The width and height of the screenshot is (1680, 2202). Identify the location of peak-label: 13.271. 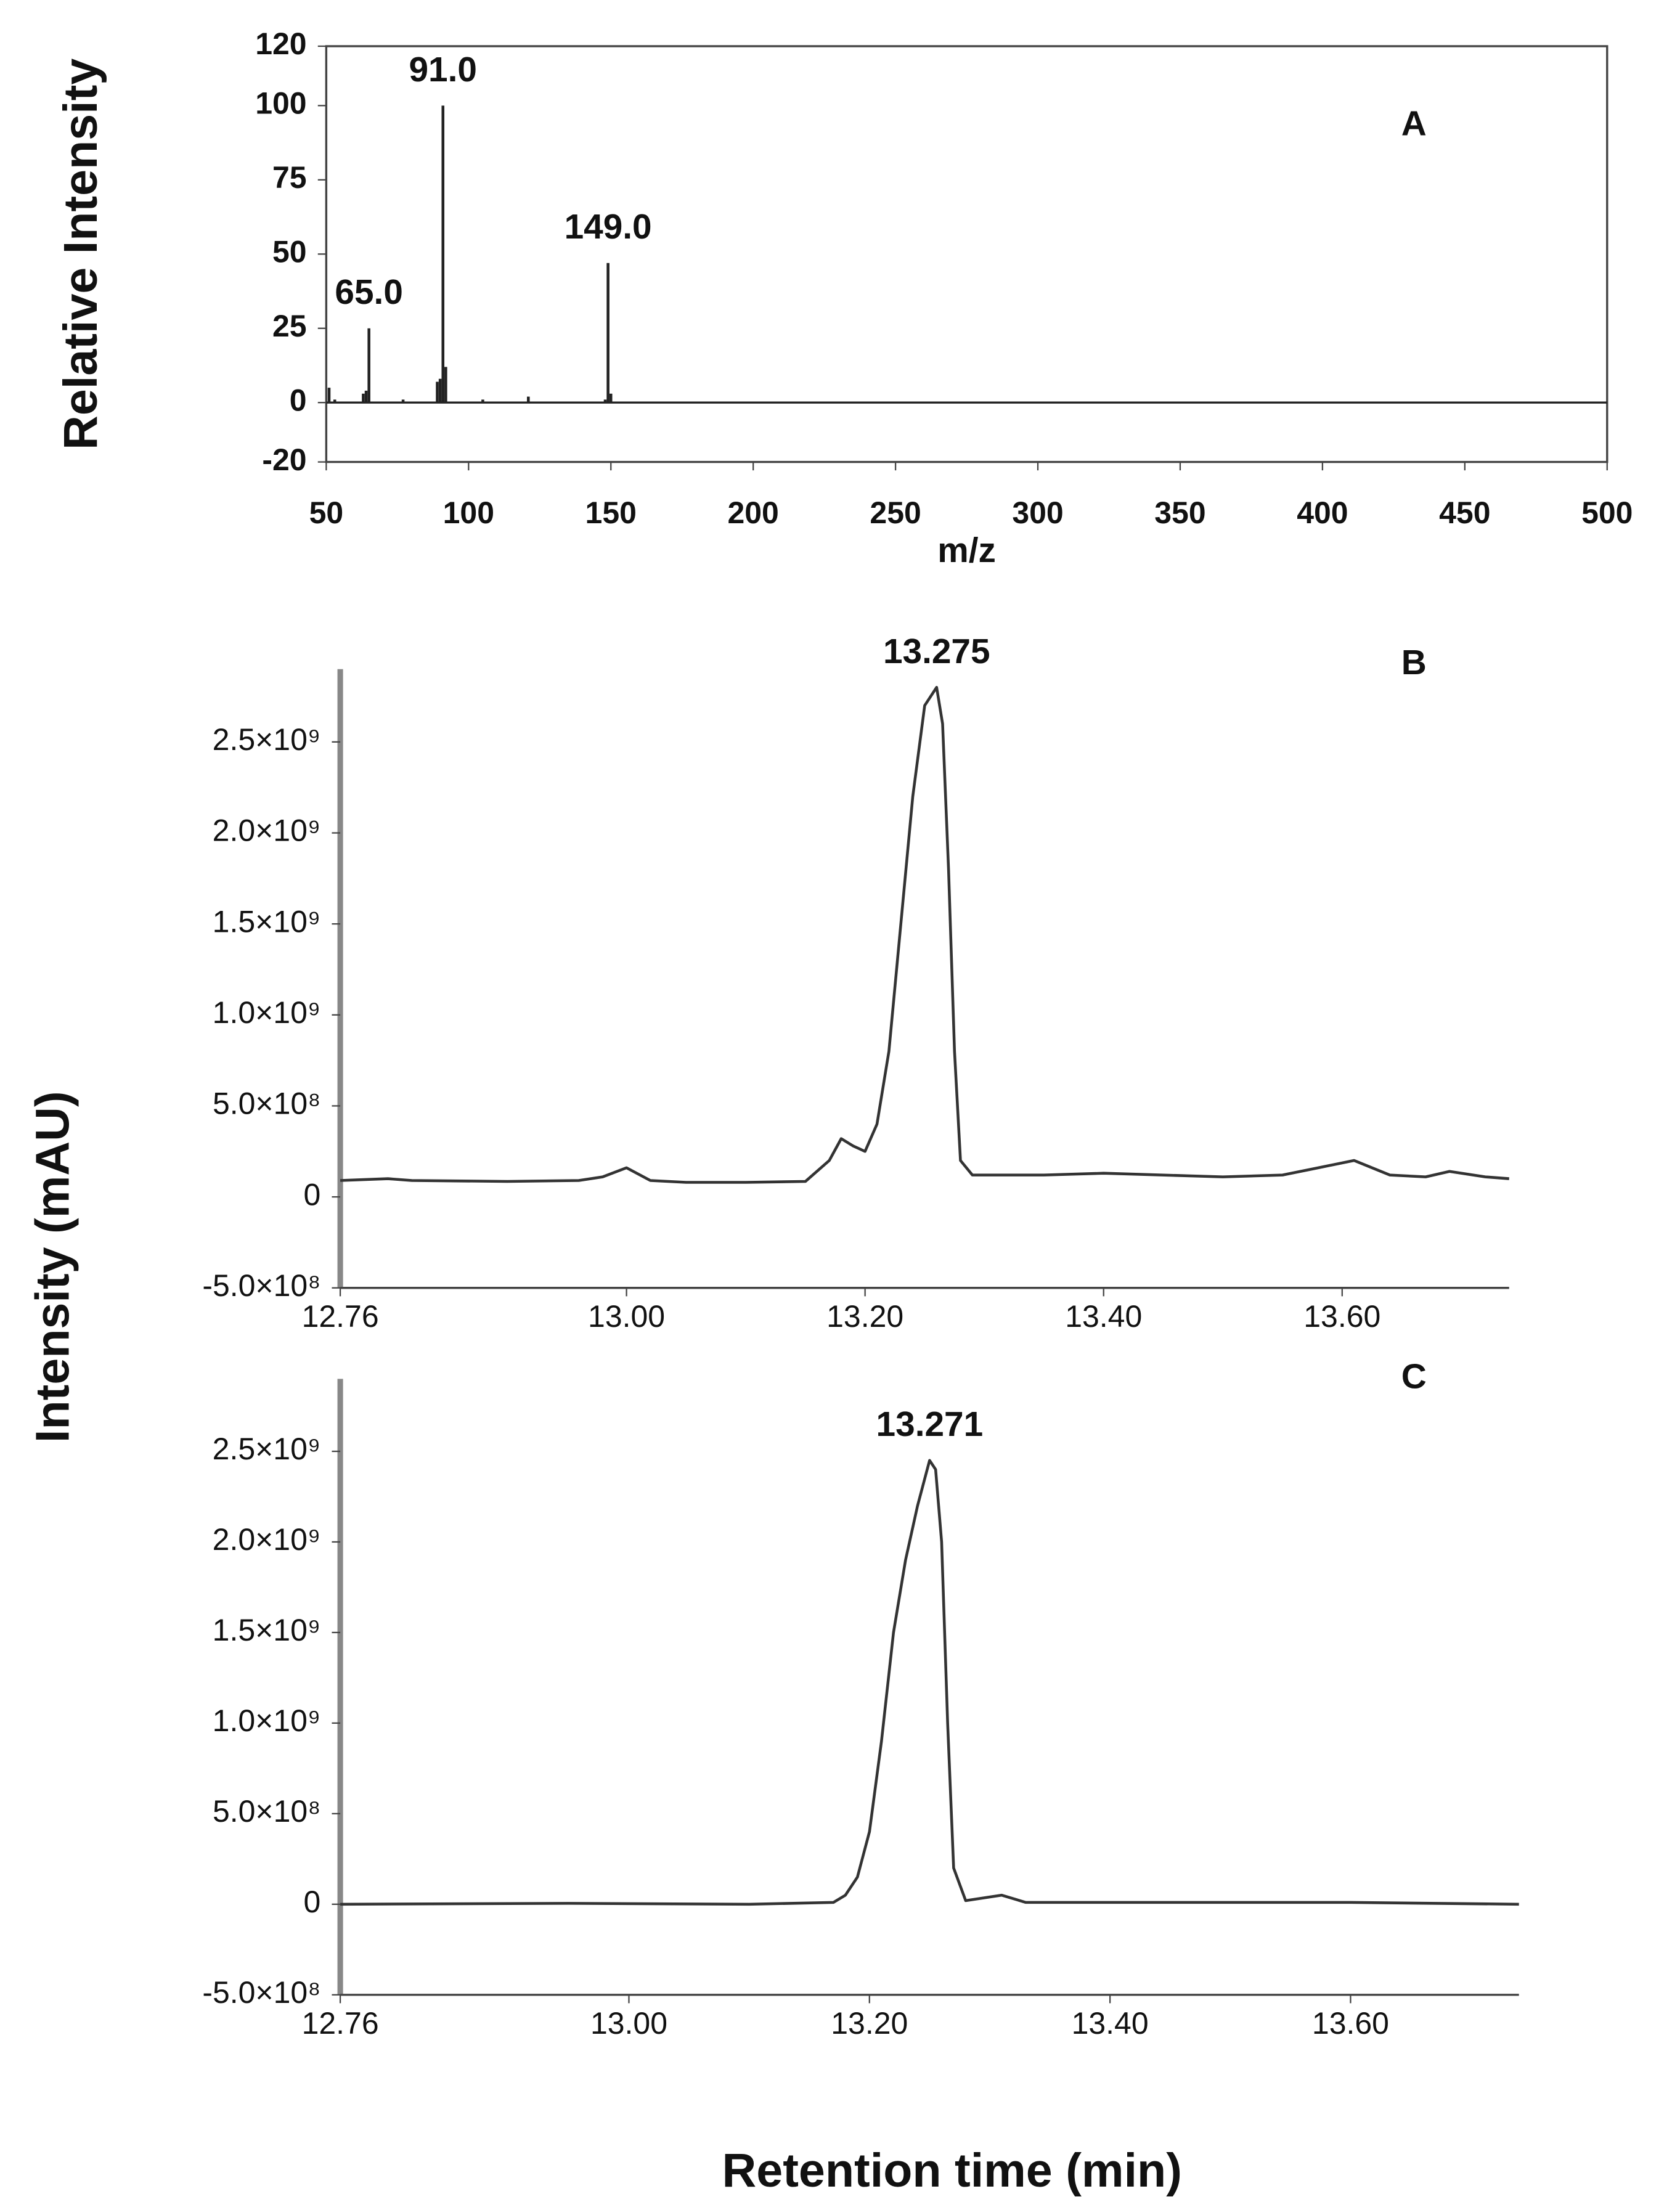
(930, 1424).